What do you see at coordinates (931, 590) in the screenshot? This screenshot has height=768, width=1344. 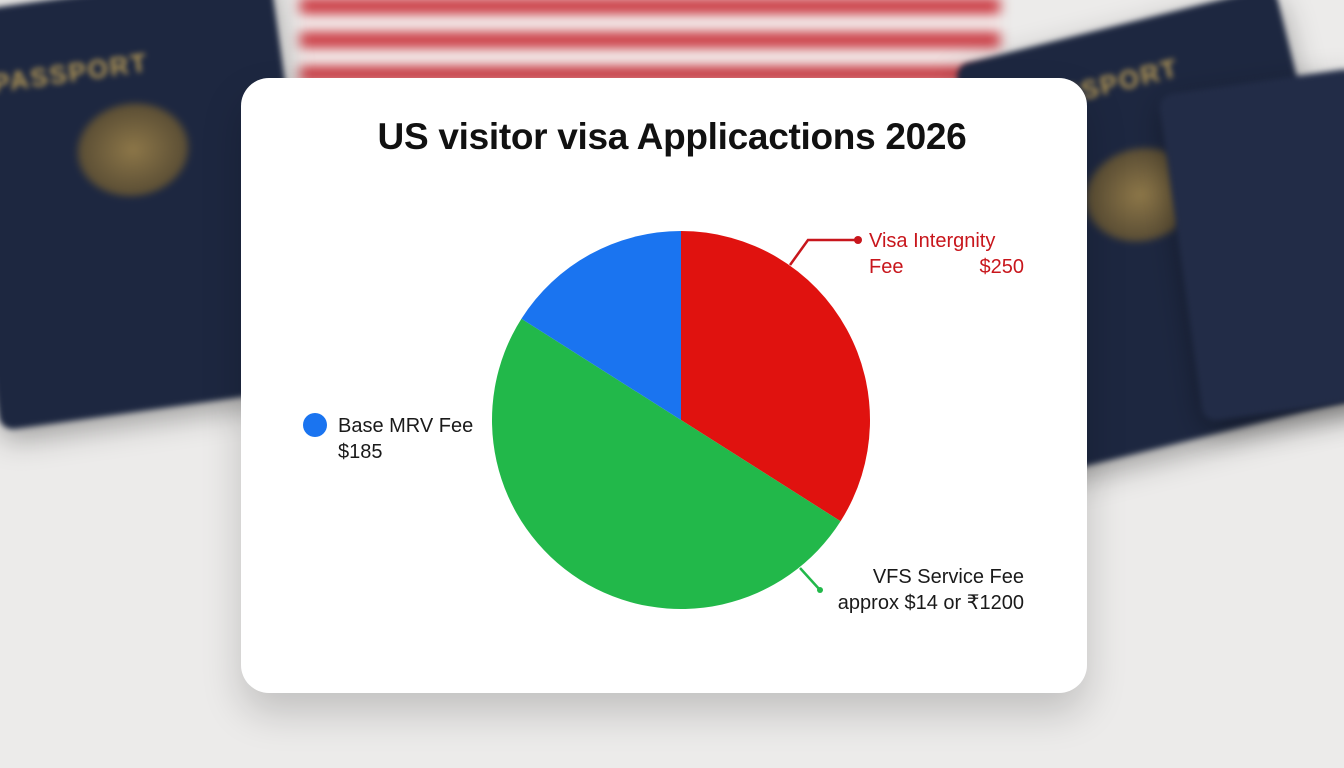 I see `label-vfs-service: VFS Service Fee approx $14 or ₹1200` at bounding box center [931, 590].